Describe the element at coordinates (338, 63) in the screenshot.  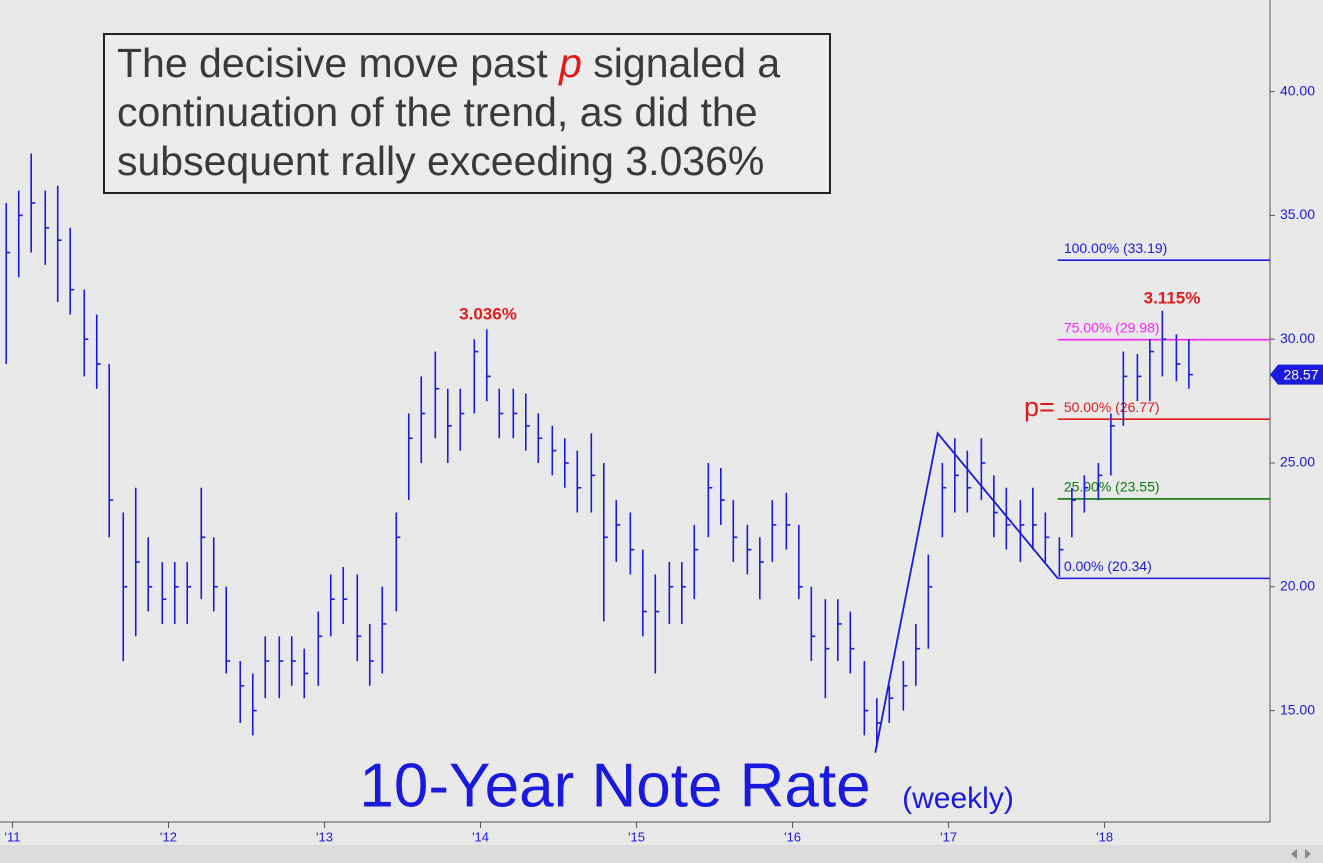
I see `note-text: The decisive move past` at that location.